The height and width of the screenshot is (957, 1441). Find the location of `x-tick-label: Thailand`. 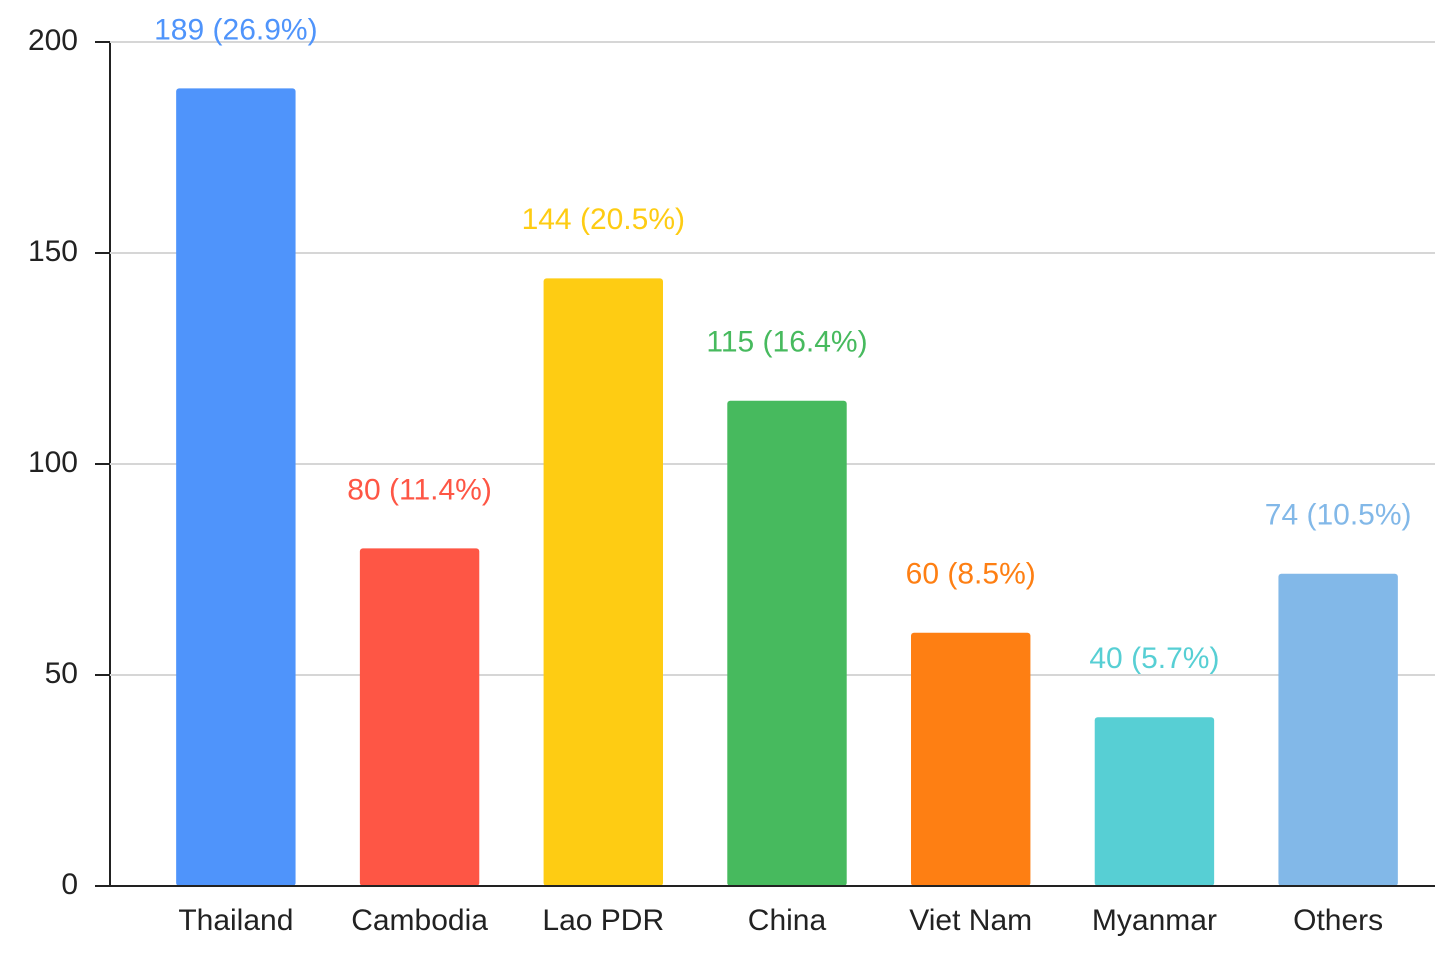

x-tick-label: Thailand is located at coordinates (235, 920).